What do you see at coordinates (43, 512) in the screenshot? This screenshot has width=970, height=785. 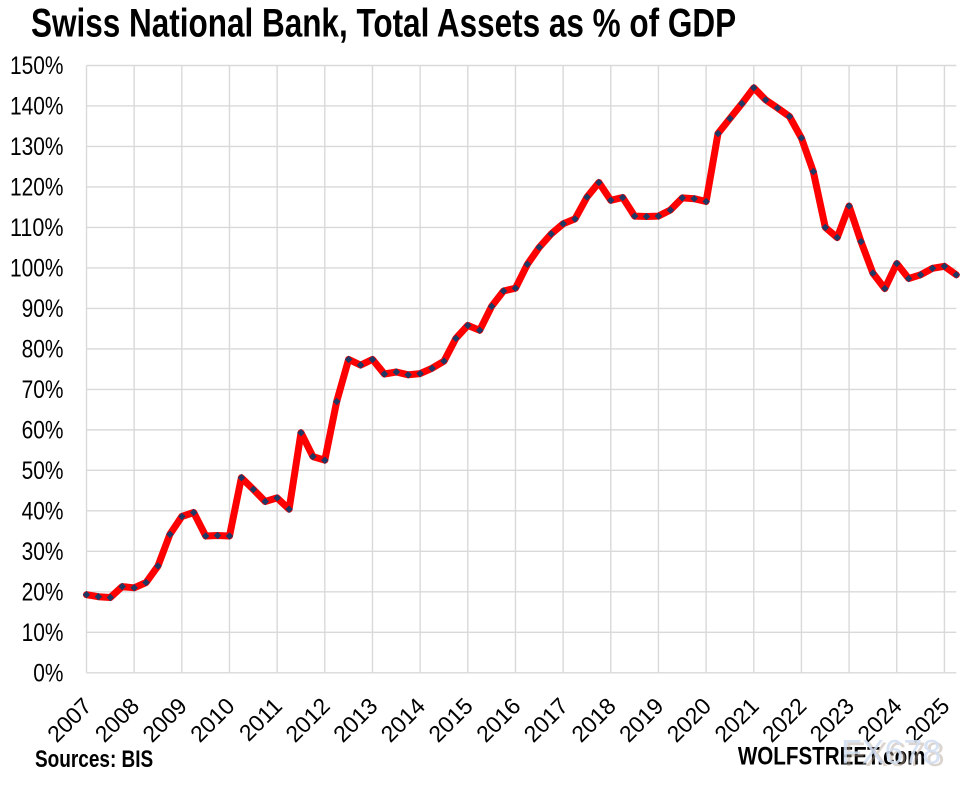 I see `svg-text: 40%` at bounding box center [43, 512].